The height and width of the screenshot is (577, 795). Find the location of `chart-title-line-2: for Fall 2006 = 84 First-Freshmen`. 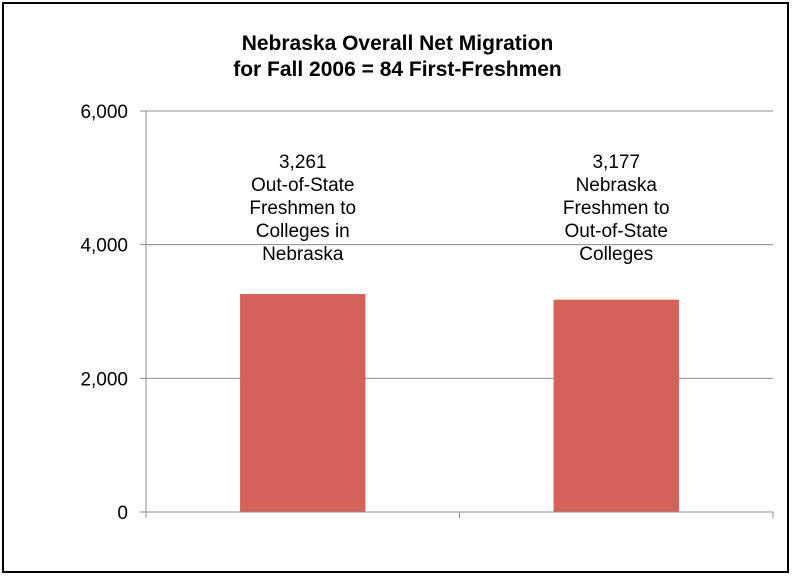

chart-title-line-2: for Fall 2006 = 84 First-Freshmen is located at coordinates (397, 69).